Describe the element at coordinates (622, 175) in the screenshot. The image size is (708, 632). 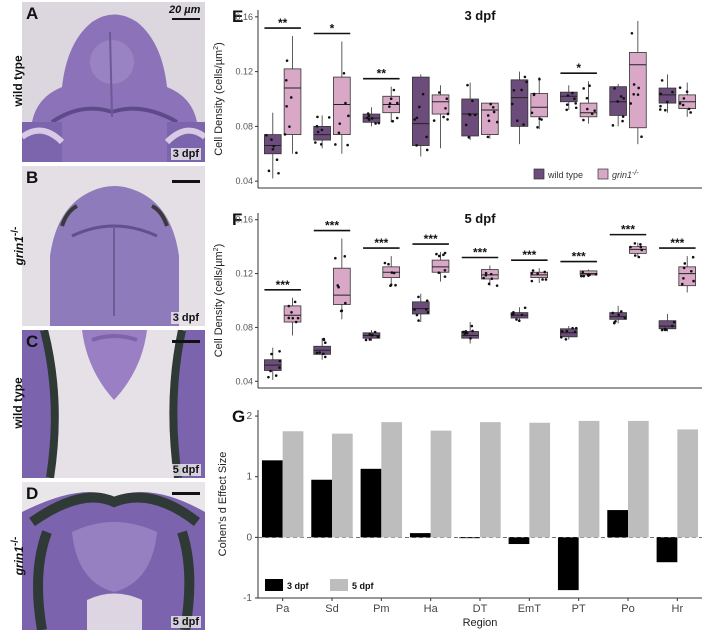
I see `legend-gene: grin1` at that location.